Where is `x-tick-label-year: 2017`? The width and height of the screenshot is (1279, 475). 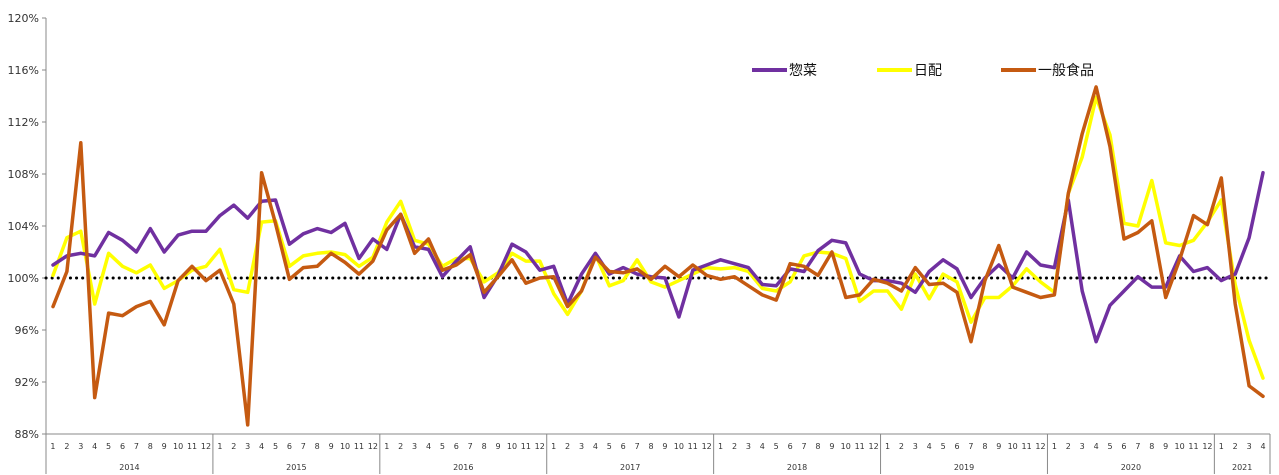
x-tick-label-year: 2017 is located at coordinates (630, 467).